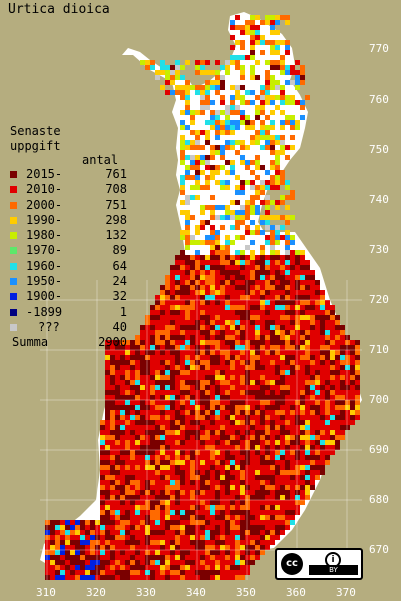  I want to click on legend-item-count: 64, so click(119, 265).